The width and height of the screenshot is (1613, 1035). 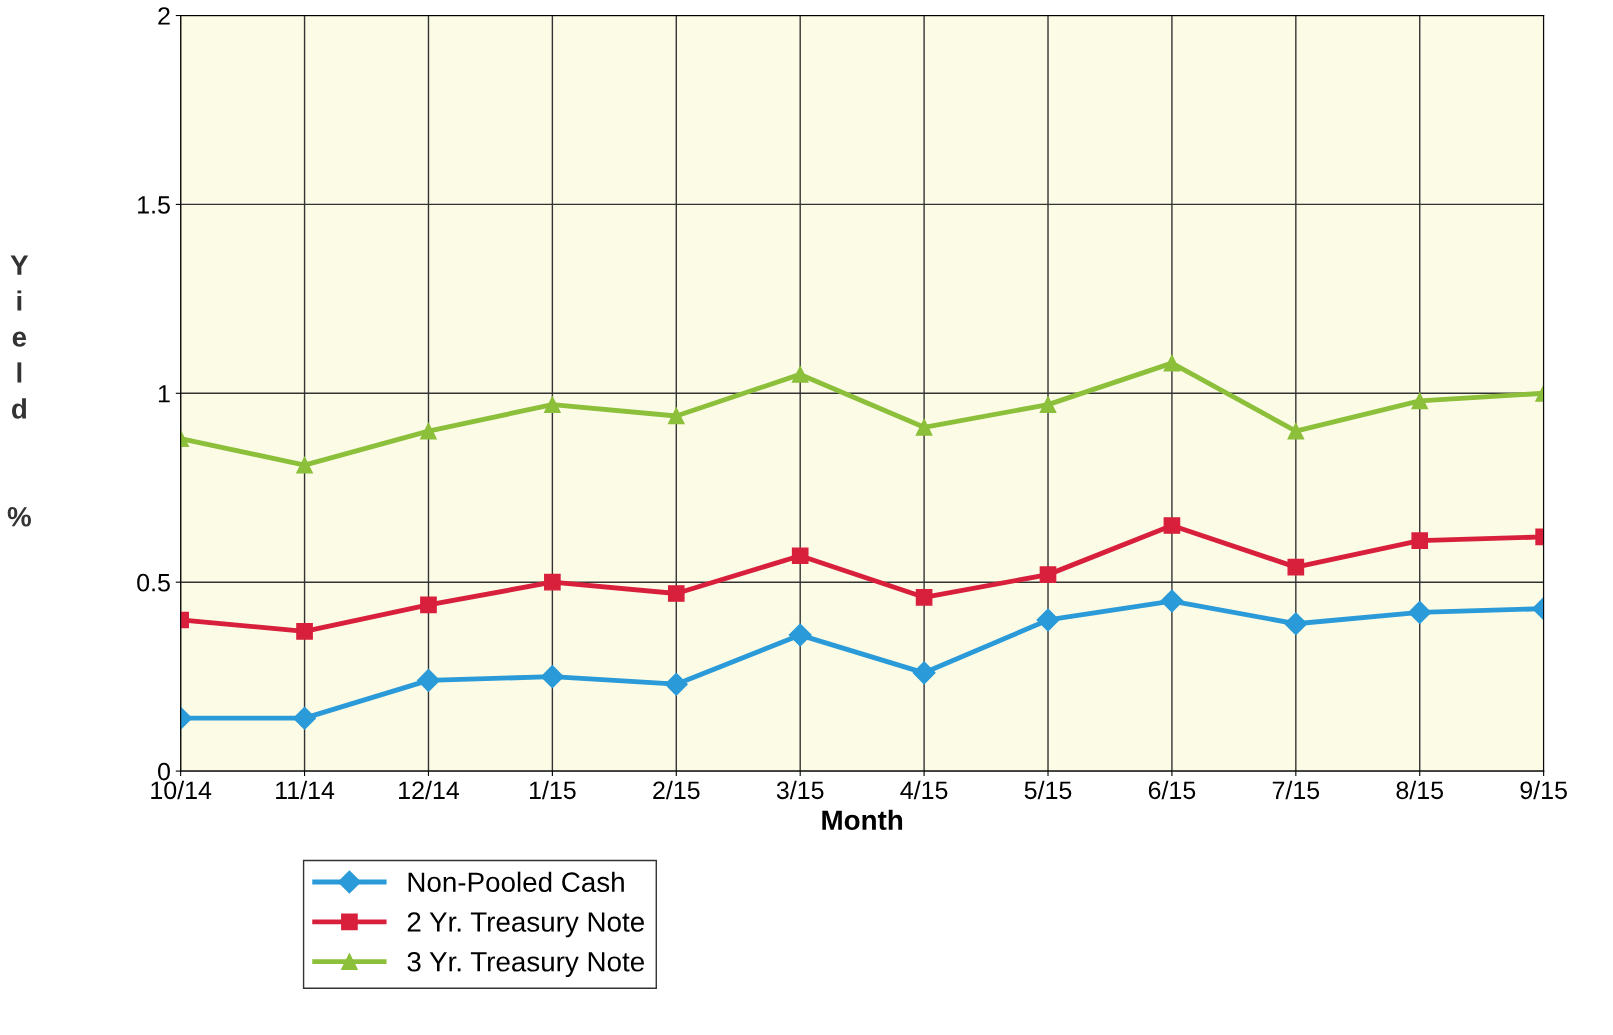 I want to click on x-tick-label: 3/15, so click(x=800, y=790).